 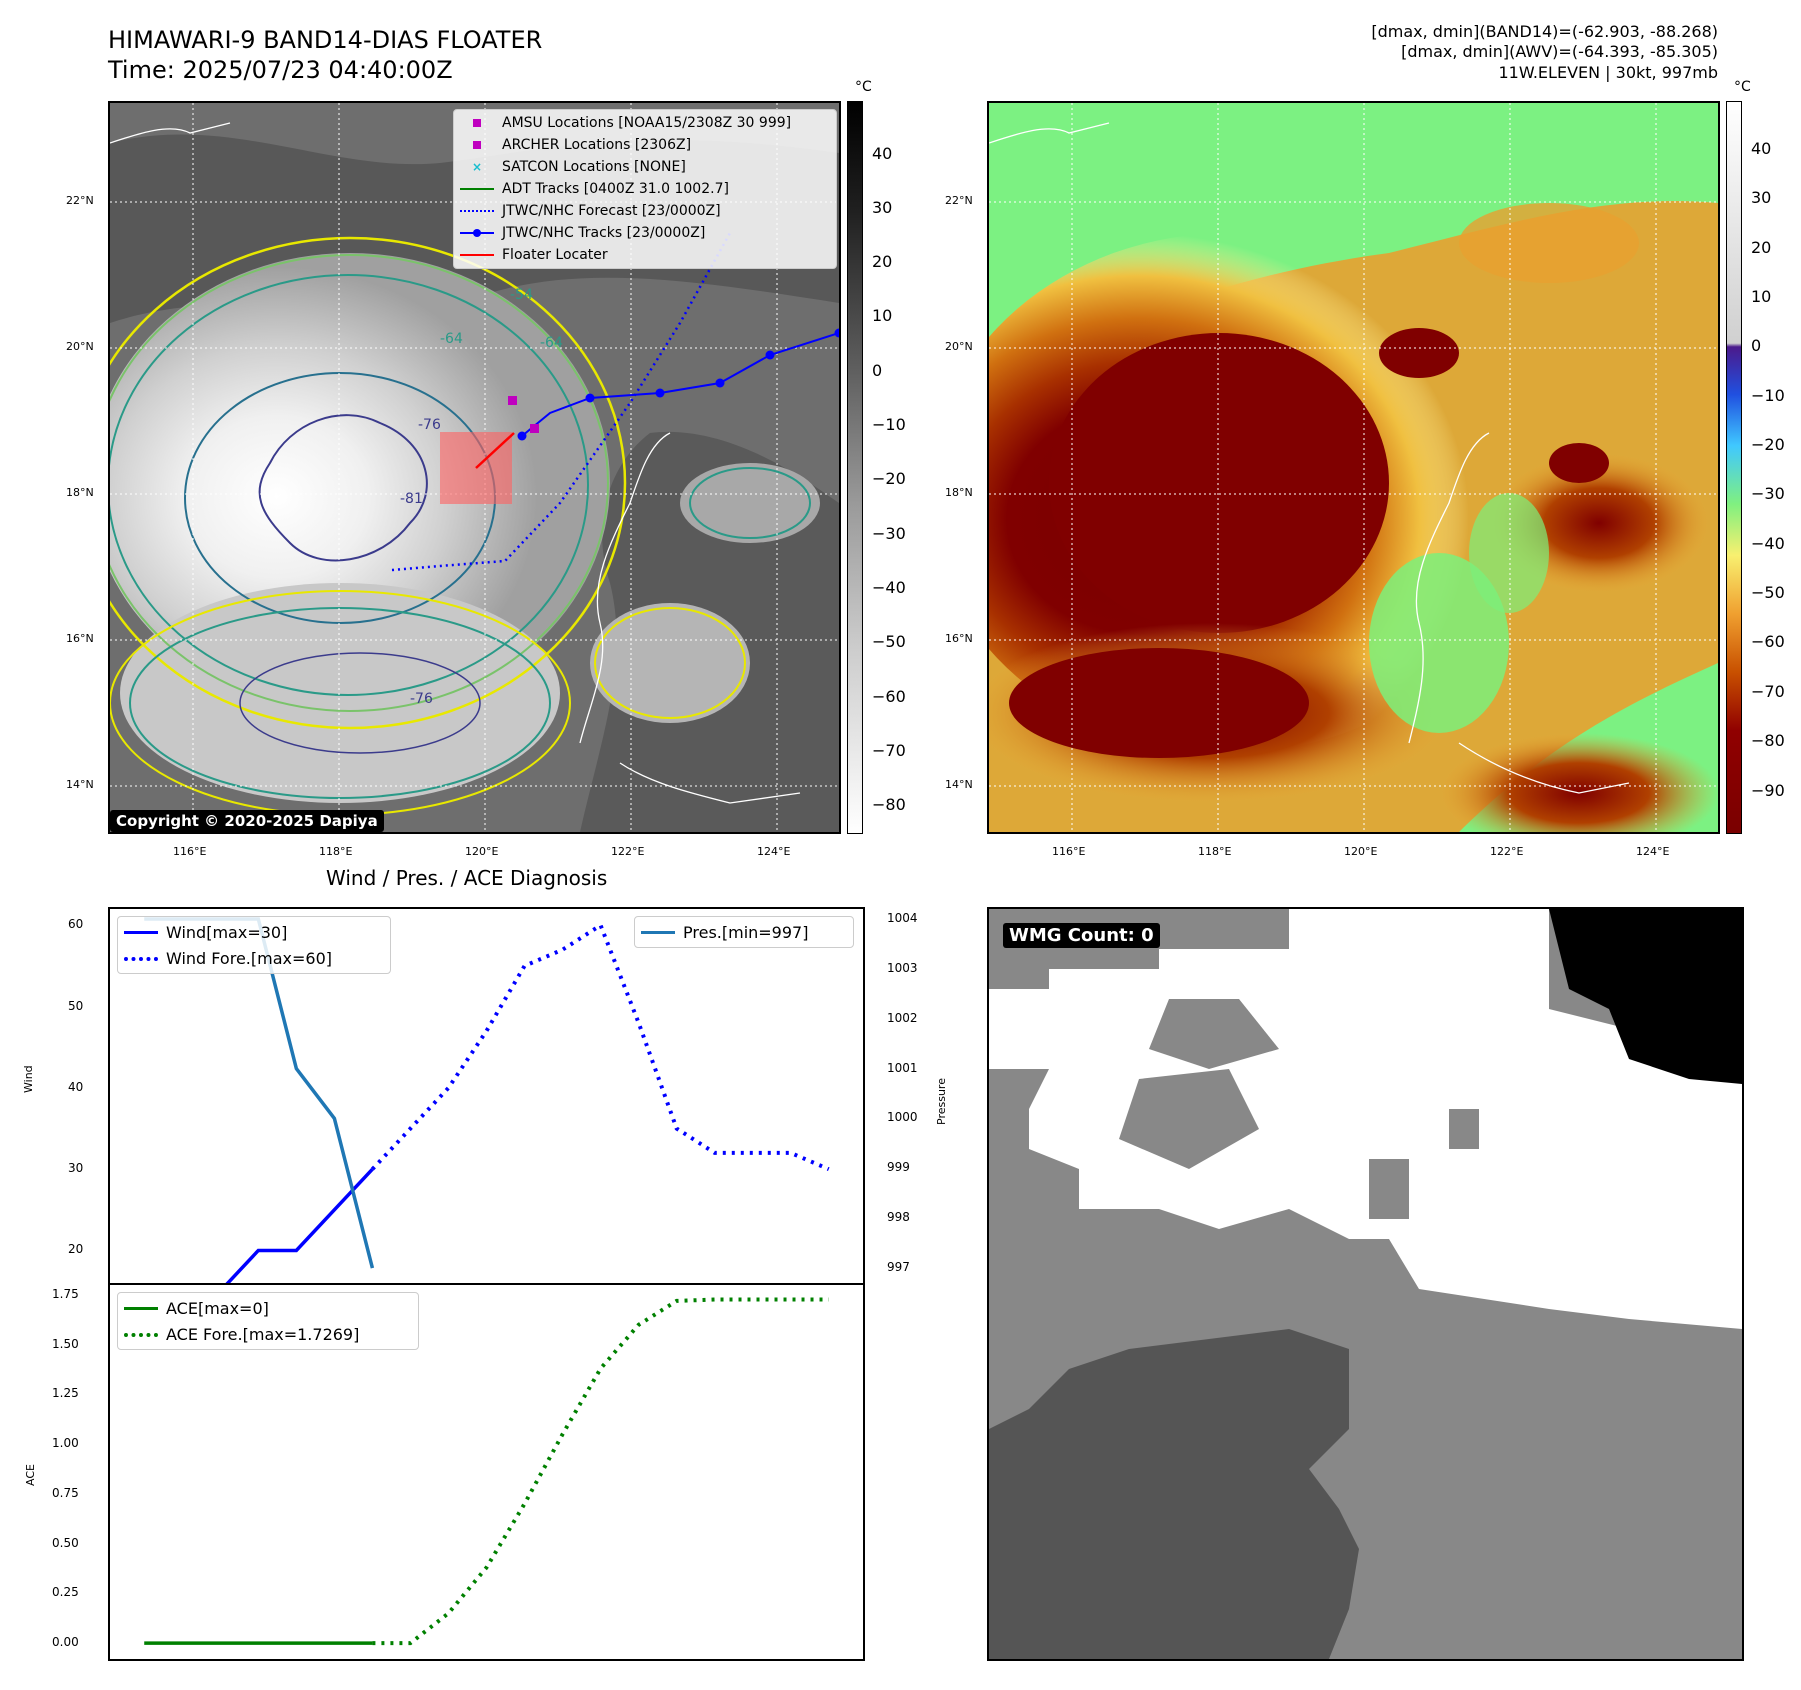 What do you see at coordinates (600, 1047) in the screenshot?
I see `wind-forecast-line` at bounding box center [600, 1047].